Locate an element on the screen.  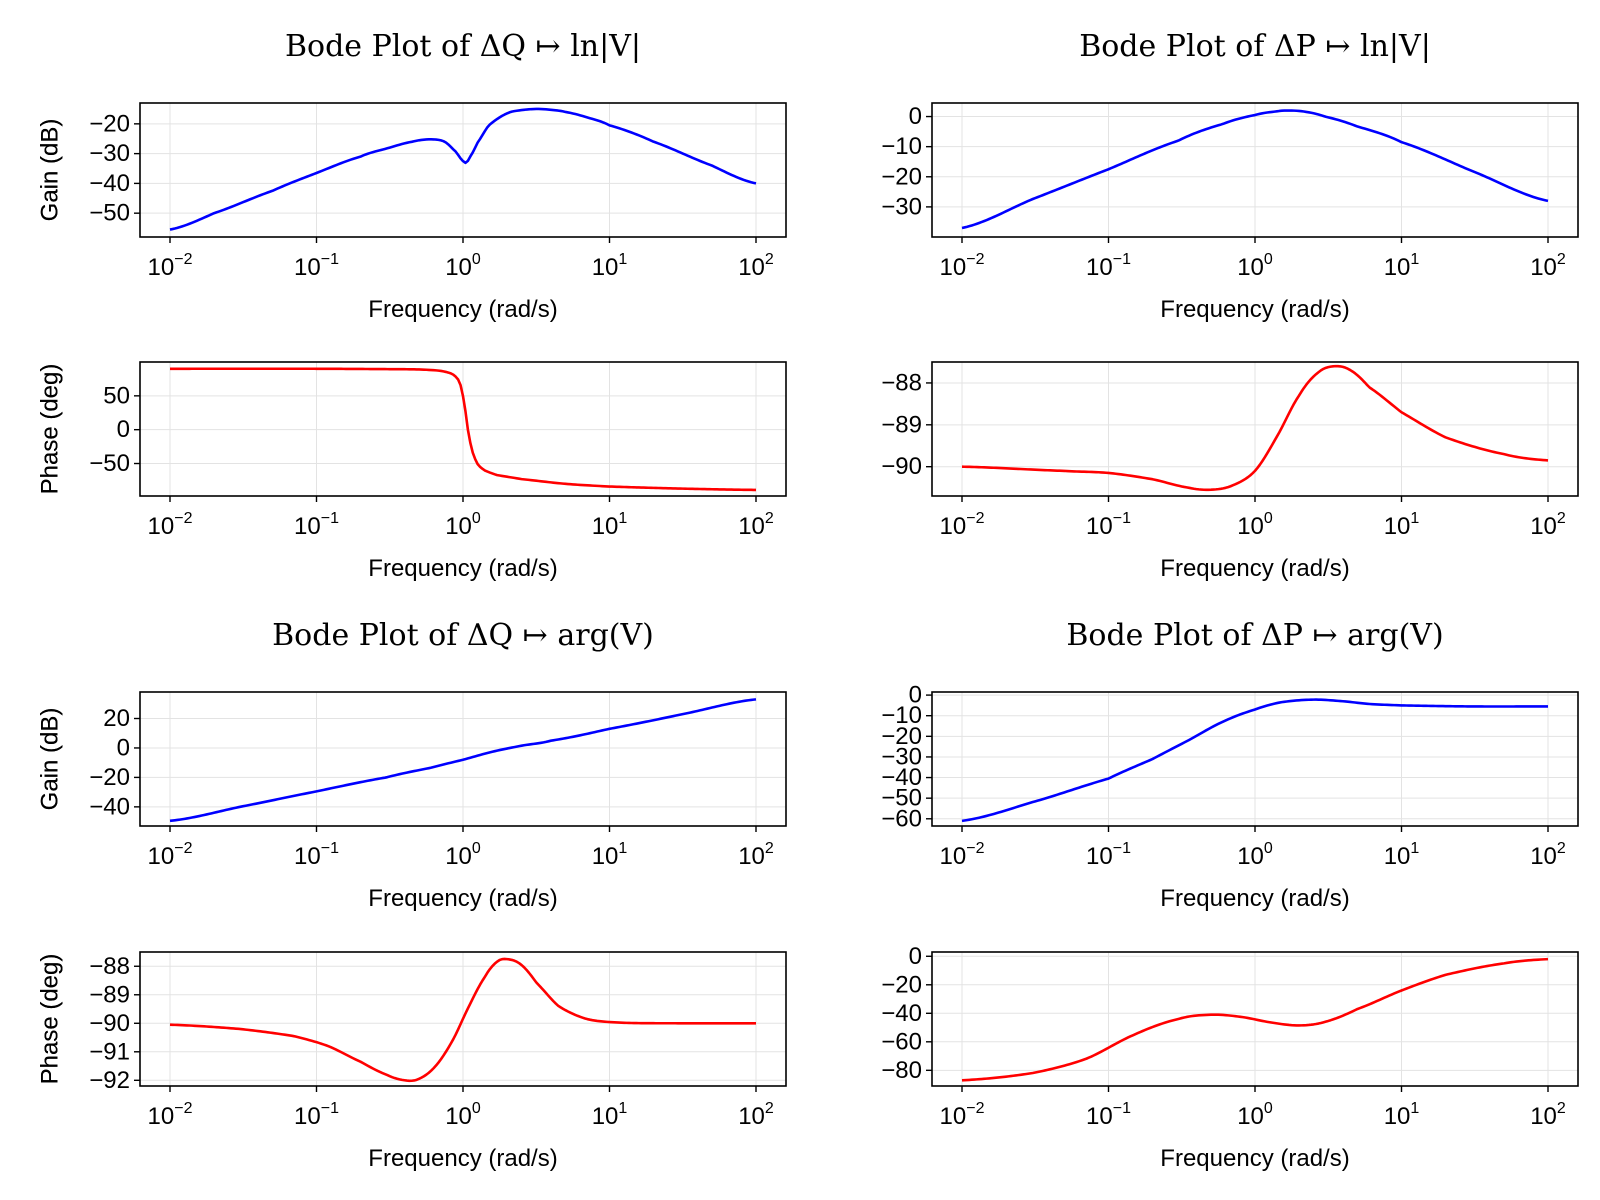
y-tick-label: 20 is located at coordinates (116, 718).